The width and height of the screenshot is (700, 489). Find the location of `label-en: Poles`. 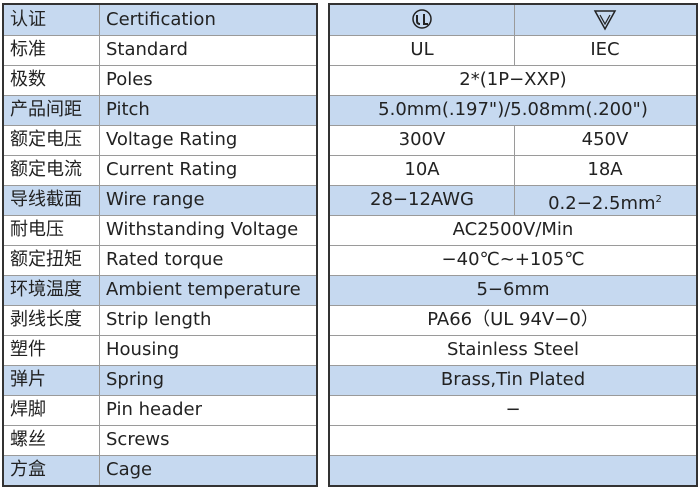

label-en: Poles is located at coordinates (129, 79).